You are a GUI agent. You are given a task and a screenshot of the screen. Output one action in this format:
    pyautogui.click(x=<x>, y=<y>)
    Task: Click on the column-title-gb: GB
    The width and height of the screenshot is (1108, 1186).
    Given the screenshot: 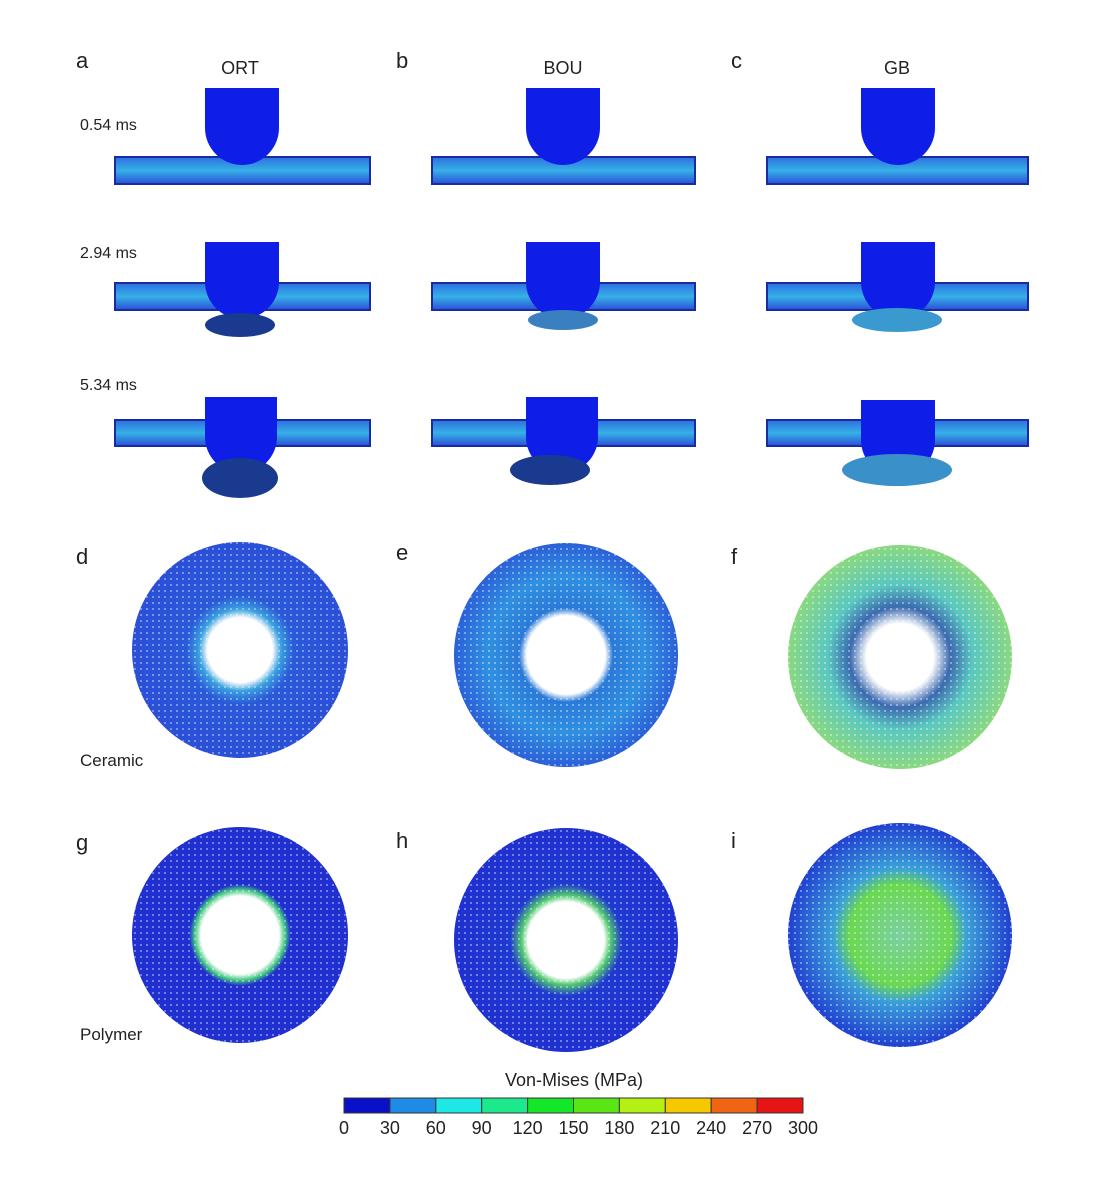 What is the action you would take?
    pyautogui.click(x=897, y=68)
    